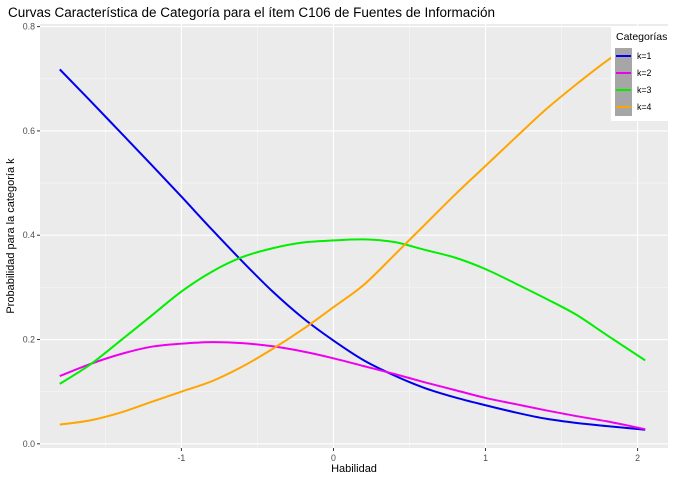 The width and height of the screenshot is (680, 480). Describe the element at coordinates (644, 90) in the screenshot. I see `legend-label-k=3: k=3` at that location.